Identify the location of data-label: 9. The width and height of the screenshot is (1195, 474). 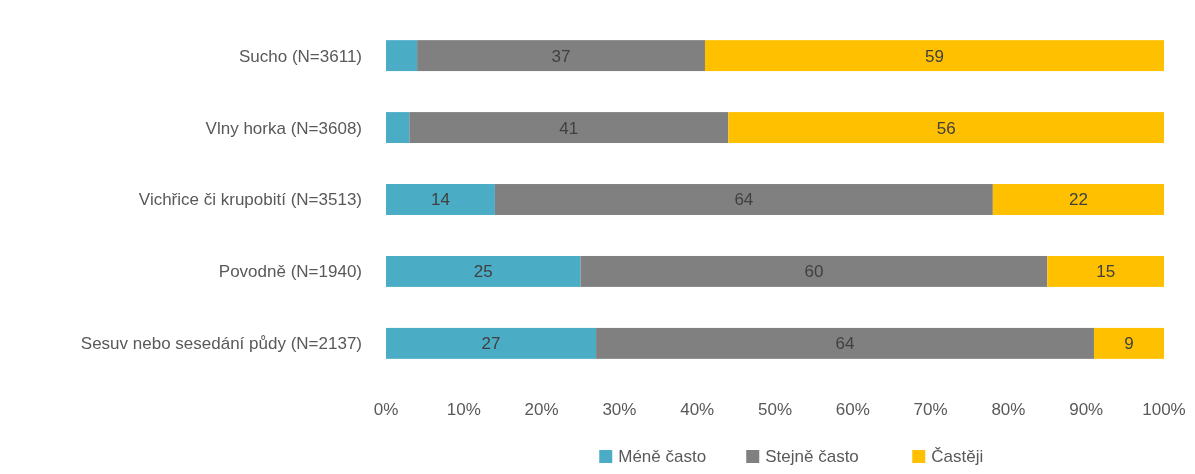
(1129, 344).